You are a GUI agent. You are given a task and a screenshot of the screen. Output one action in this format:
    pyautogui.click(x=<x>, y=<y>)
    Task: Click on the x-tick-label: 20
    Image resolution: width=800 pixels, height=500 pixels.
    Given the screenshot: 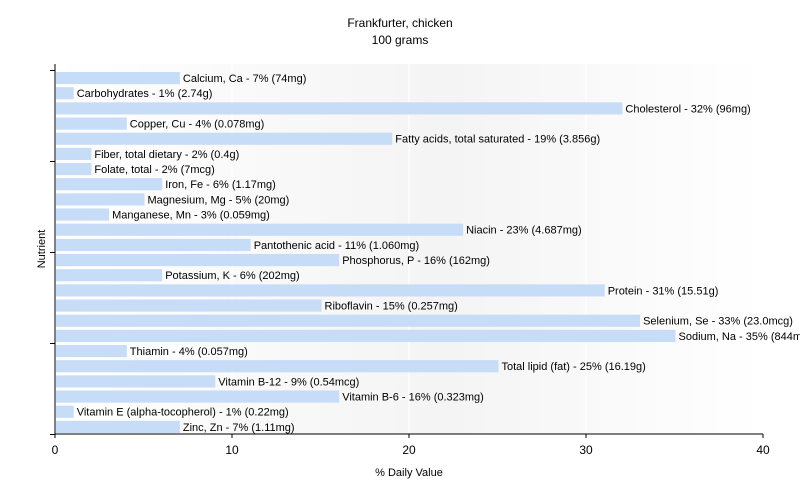 What is the action you would take?
    pyautogui.click(x=409, y=450)
    